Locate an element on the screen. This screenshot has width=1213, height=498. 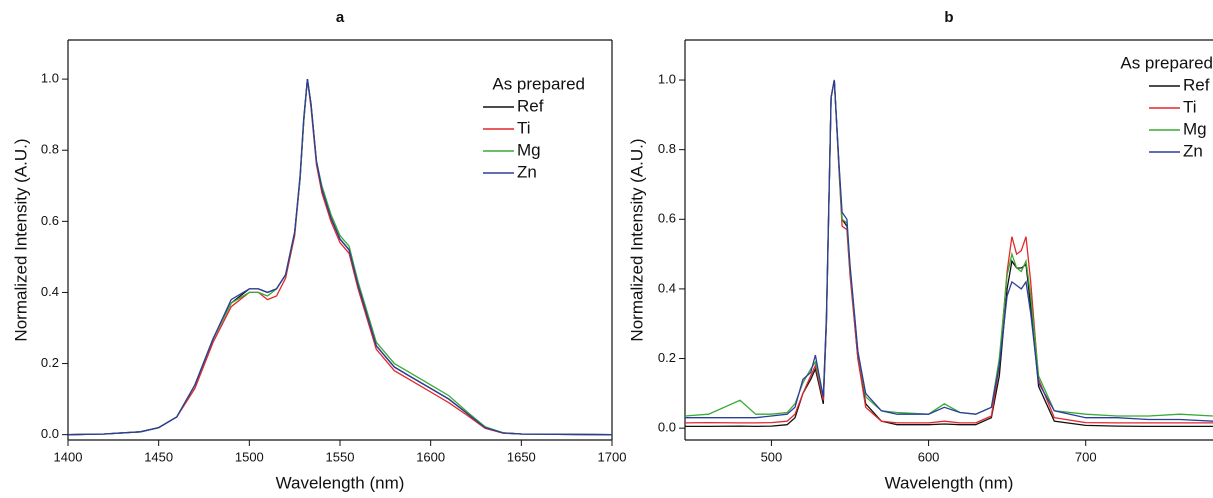
x-tick-label: 600 is located at coordinates (929, 456).